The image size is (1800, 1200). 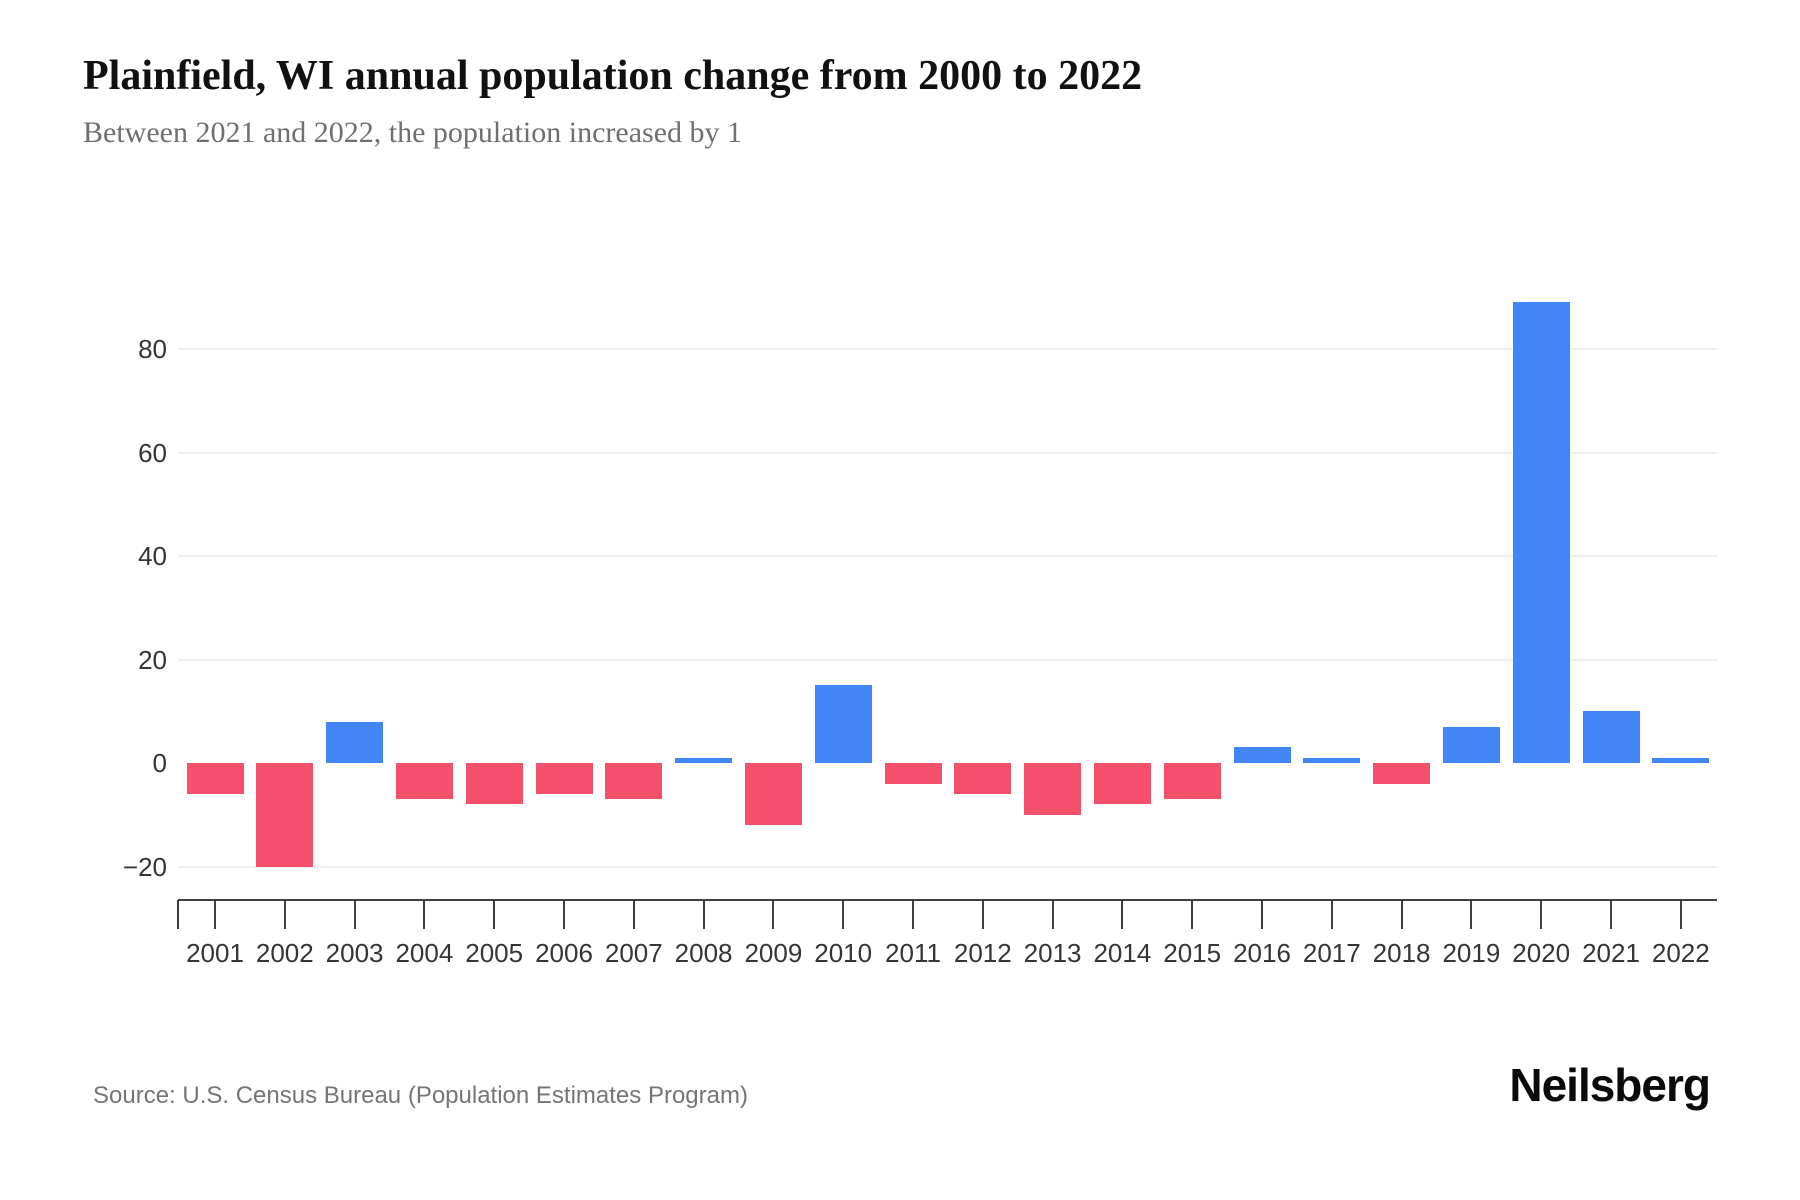 I want to click on x-tick-2018, so click(x=1401, y=914).